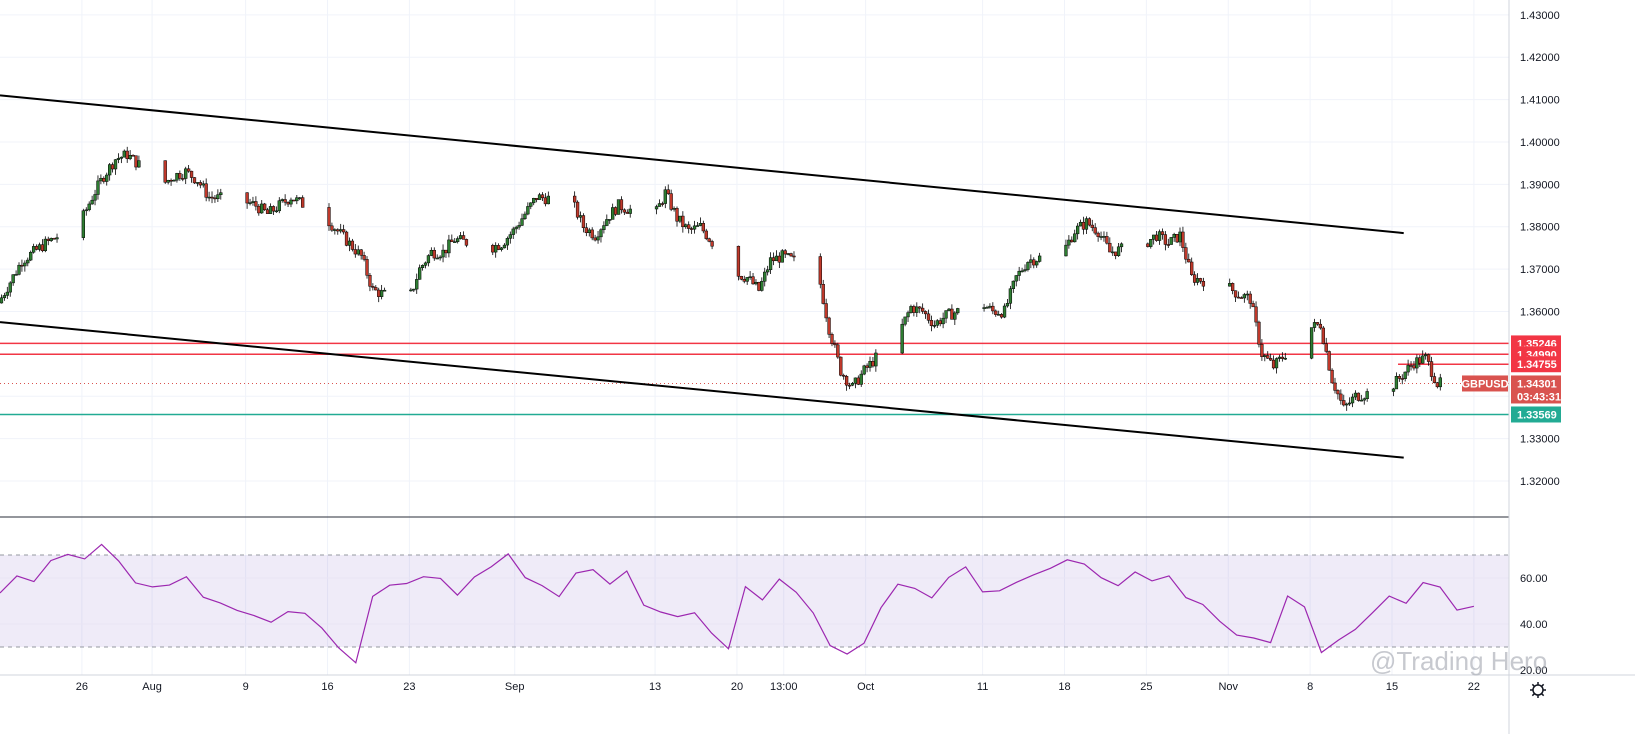  What do you see at coordinates (754, 601) in the screenshot?
I see `rsi-band` at bounding box center [754, 601].